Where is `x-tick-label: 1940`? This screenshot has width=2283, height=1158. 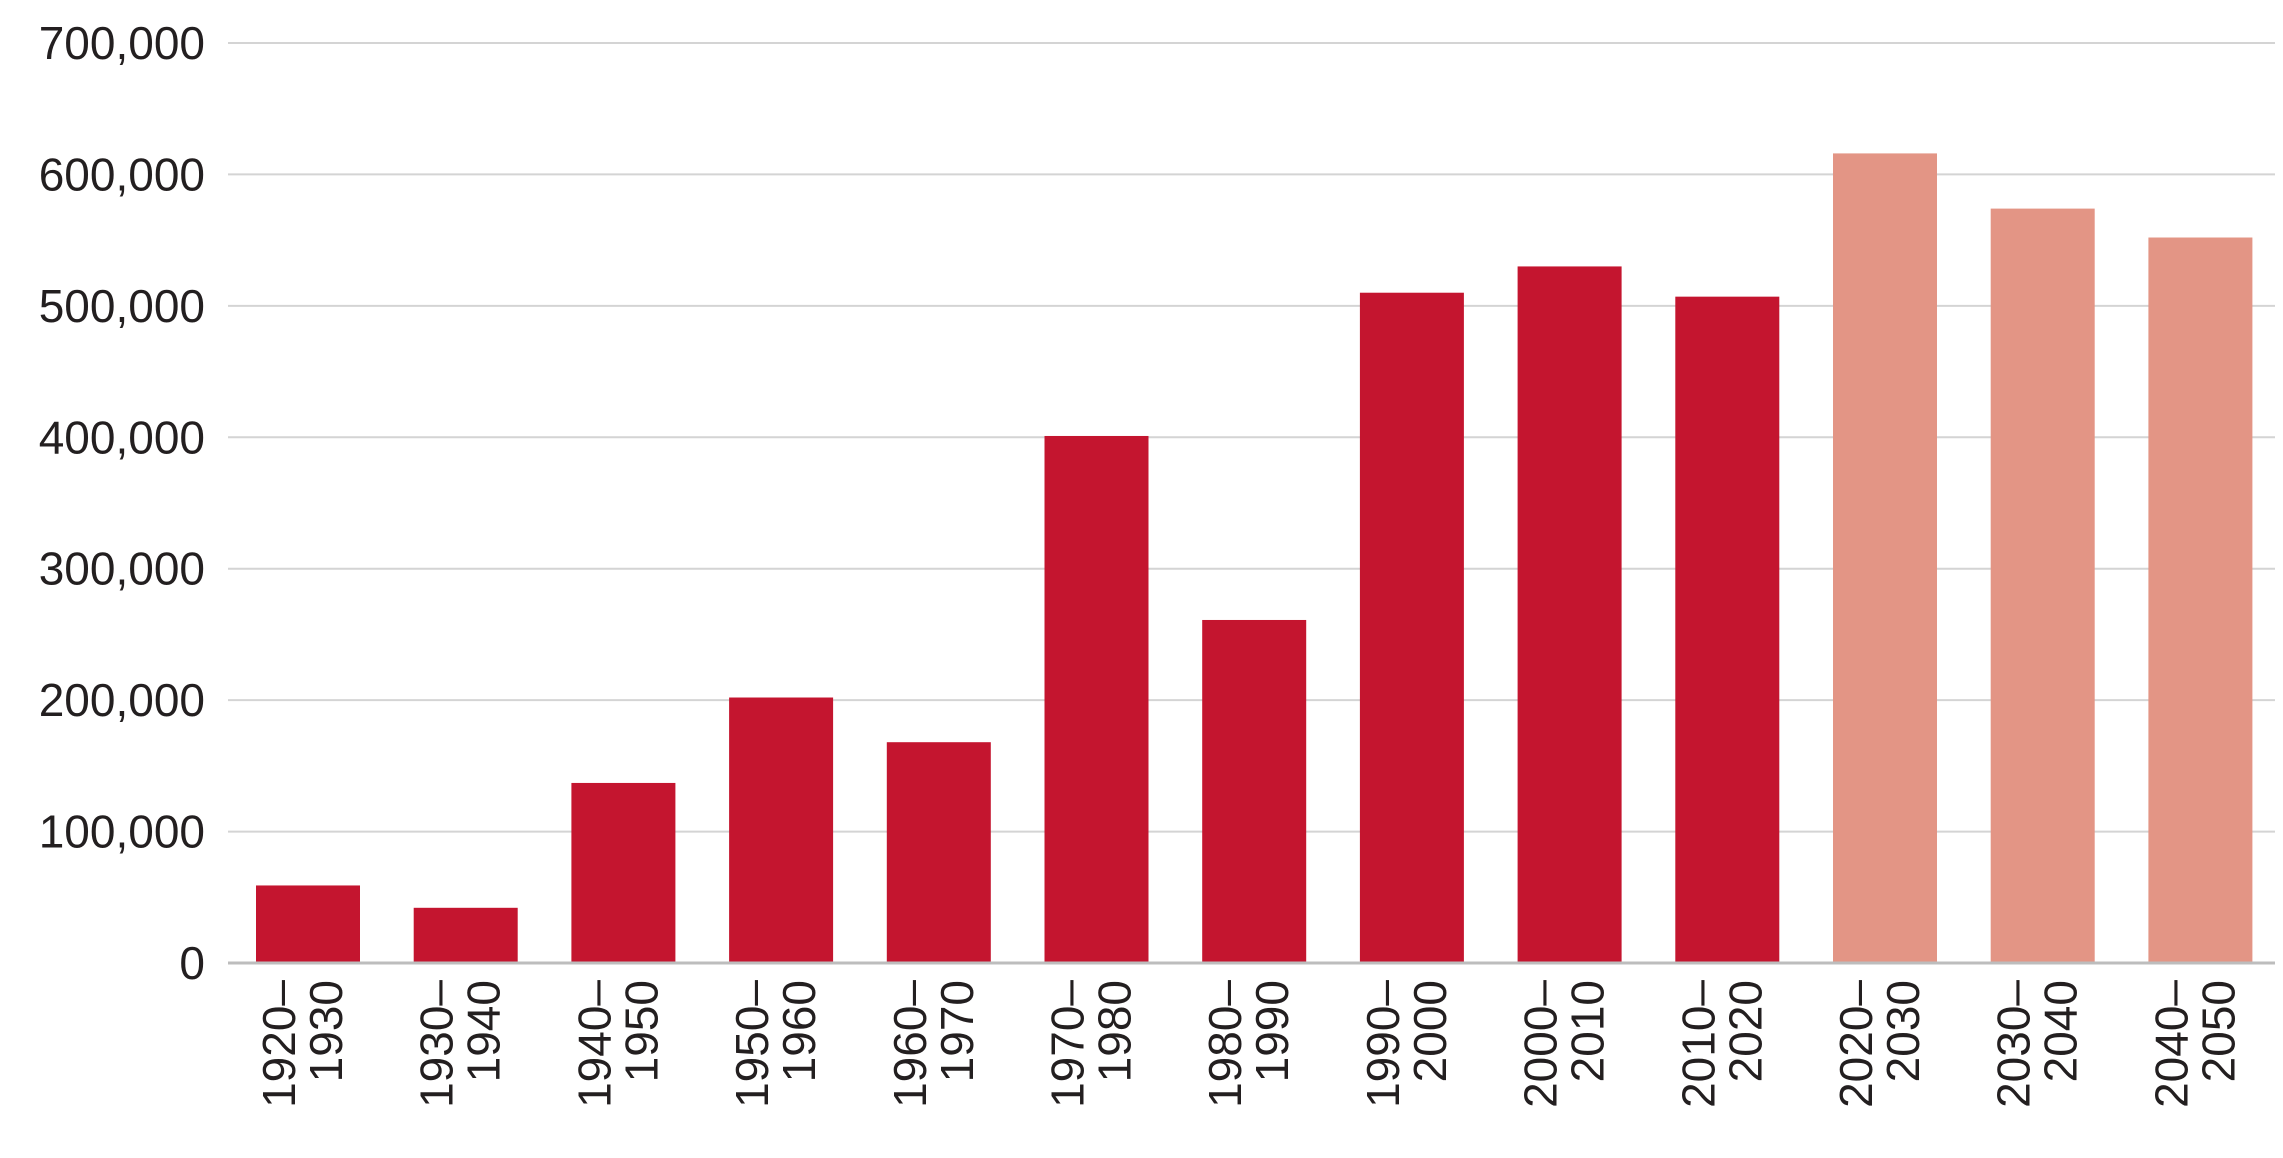 x-tick-label: 1940 is located at coordinates (484, 1031).